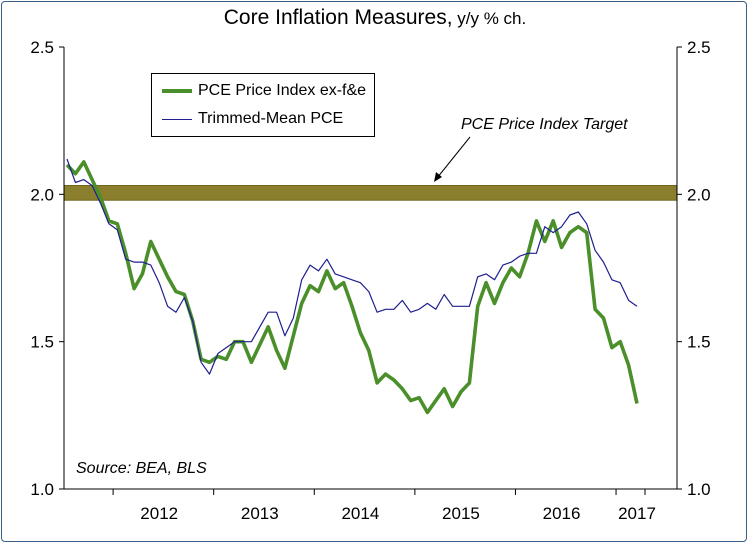 The width and height of the screenshot is (750, 545). Describe the element at coordinates (260, 513) in the screenshot. I see `x-tick-label: 2013` at that location.